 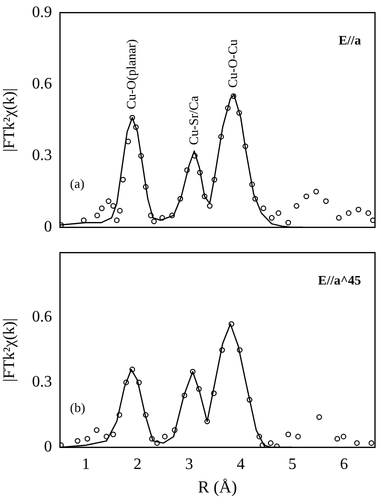 I want to click on annotation: Cu-O(planar), so click(x=131, y=74).